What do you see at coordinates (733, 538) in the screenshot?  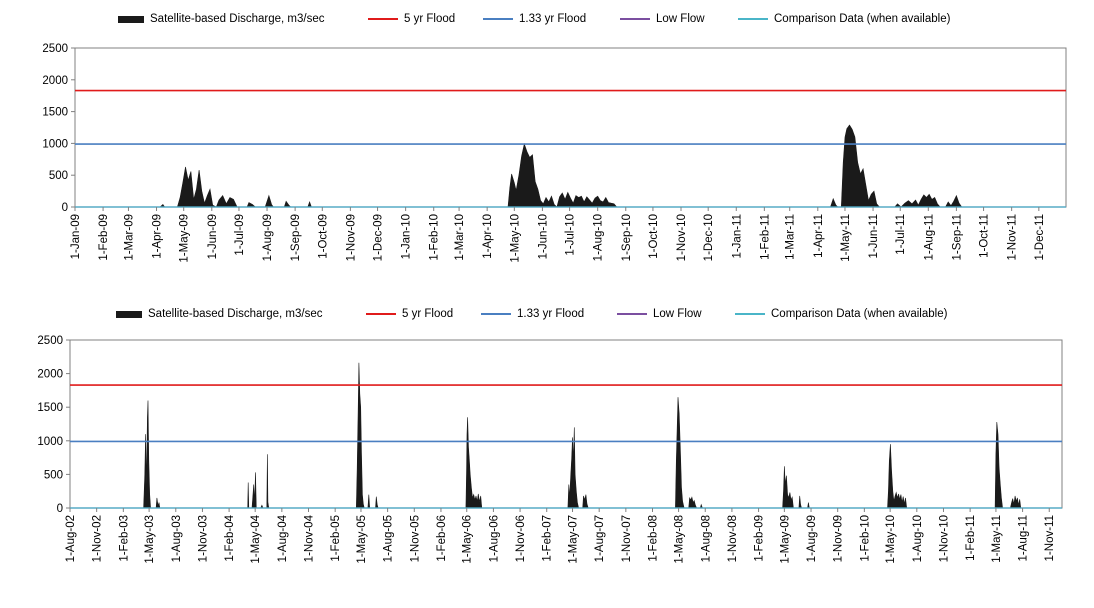 I see `x-tick-label: 1-Nov-08` at bounding box center [733, 538].